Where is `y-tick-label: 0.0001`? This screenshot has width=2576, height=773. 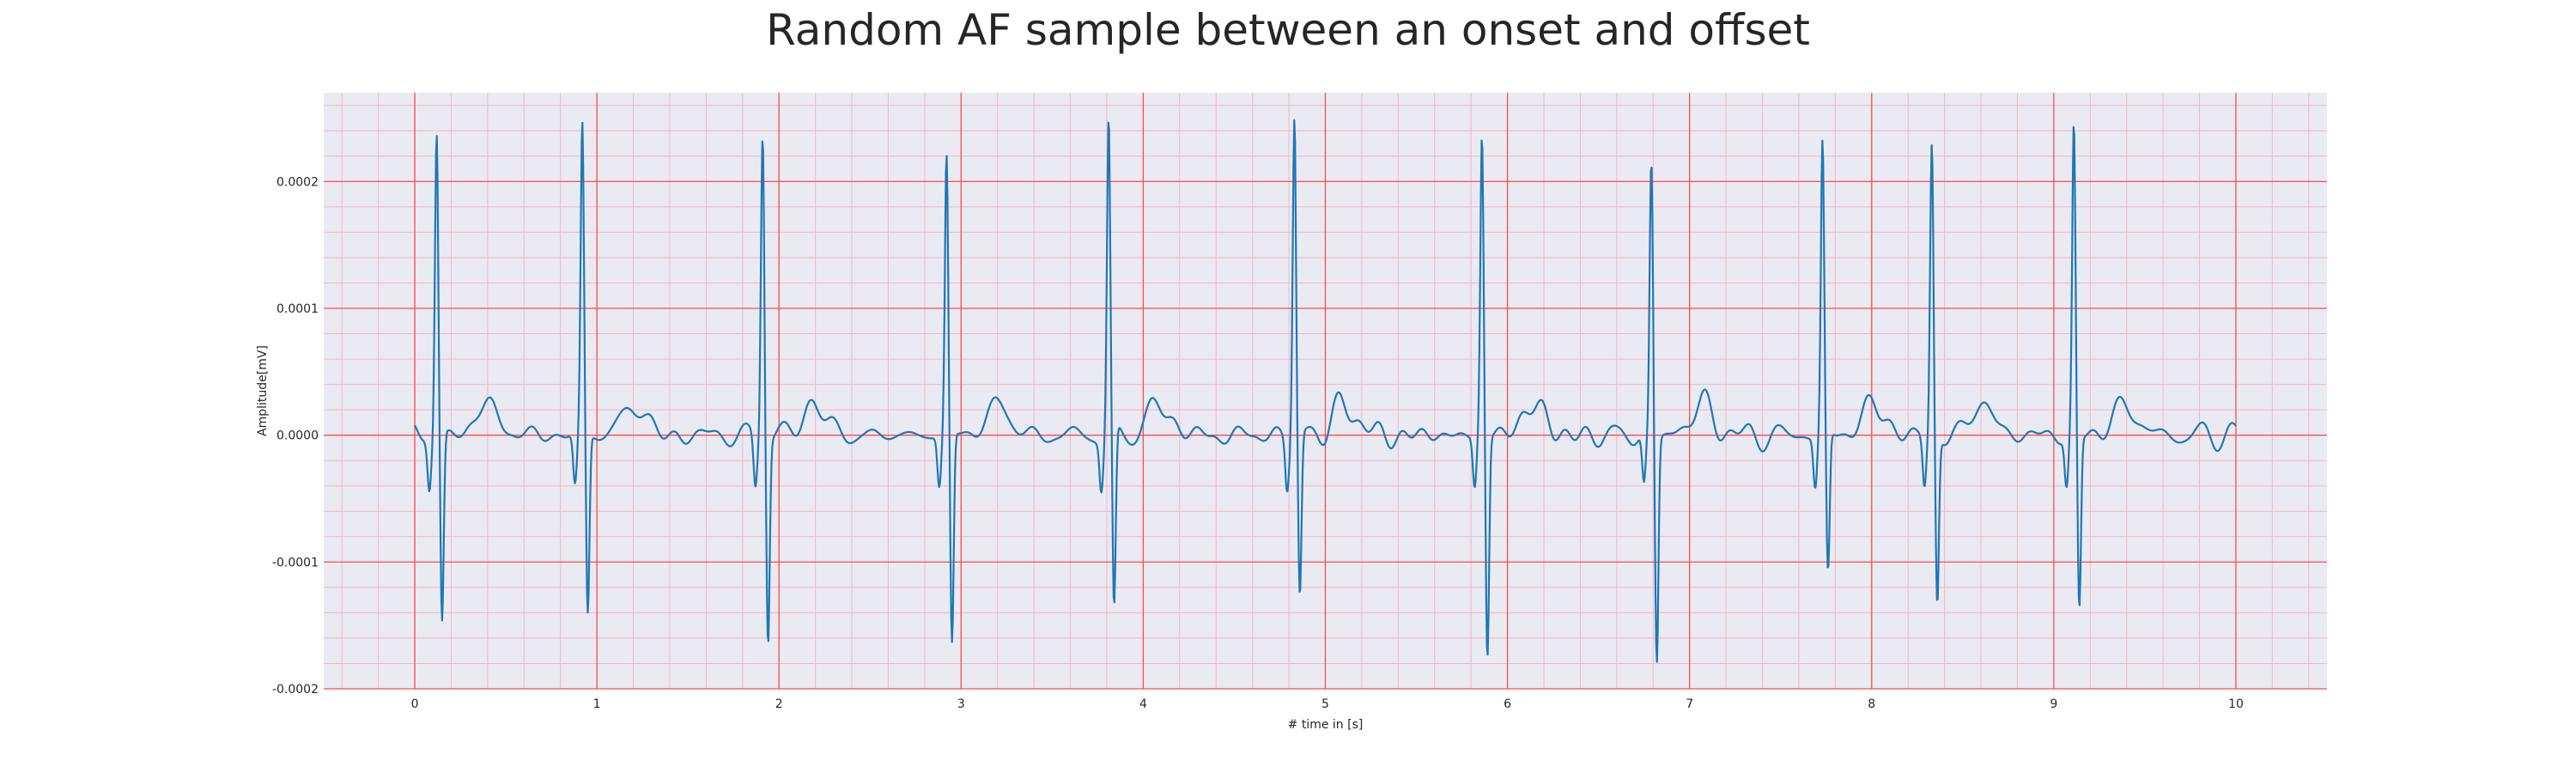 y-tick-label: 0.0001 is located at coordinates (297, 309).